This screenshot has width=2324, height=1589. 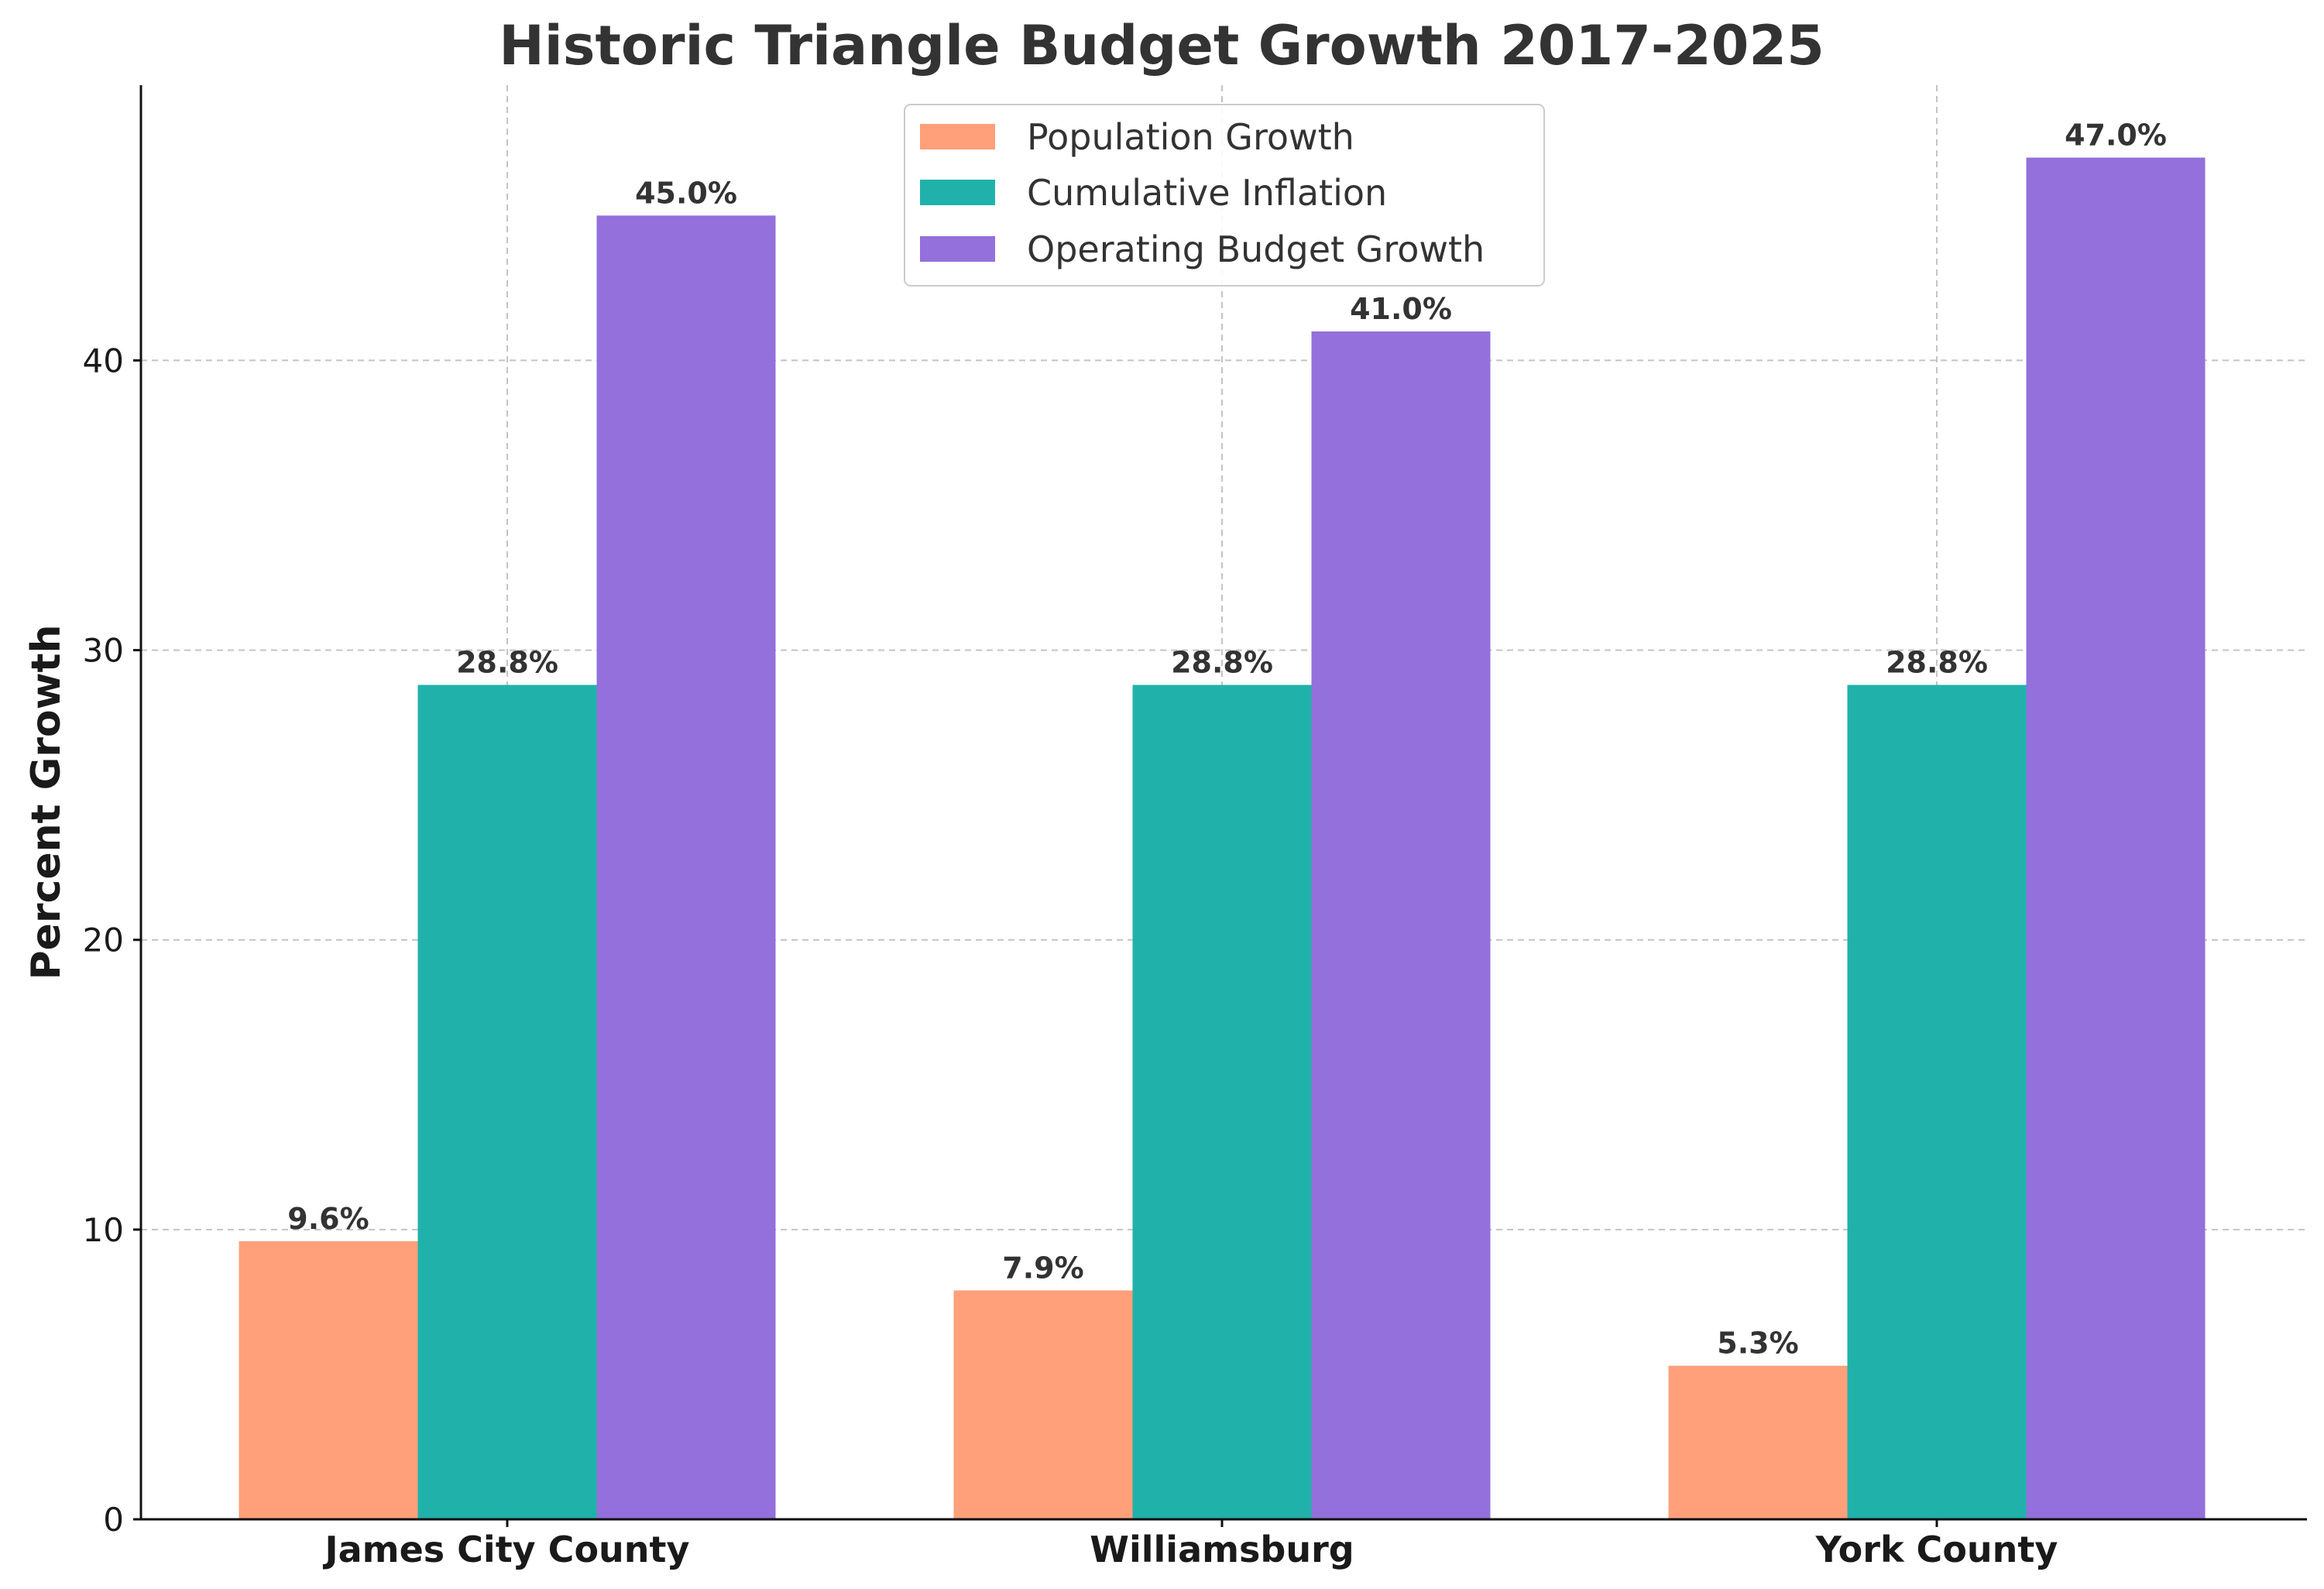 I want to click on data-label: 41.0%, so click(x=1401, y=309).